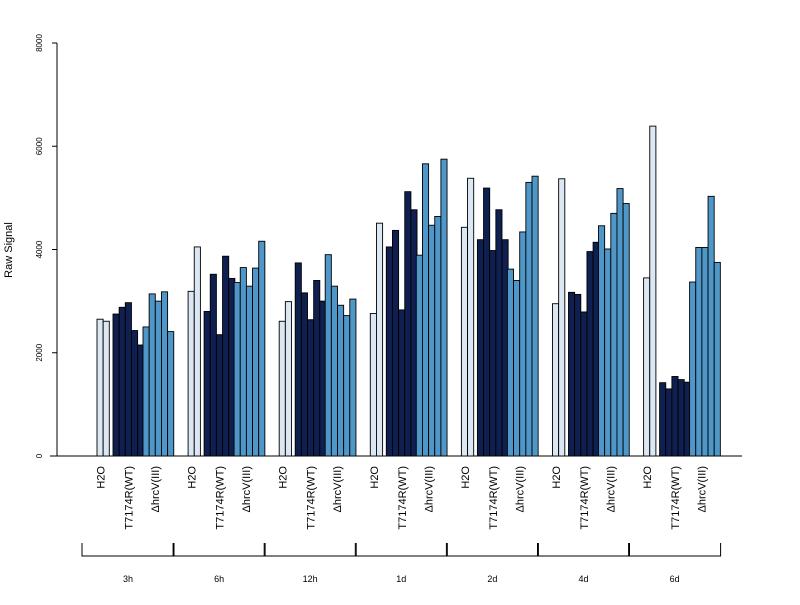 This screenshot has height=605, width=800. Describe the element at coordinates (39, 43) in the screenshot. I see `y-tick-label: 8000` at that location.